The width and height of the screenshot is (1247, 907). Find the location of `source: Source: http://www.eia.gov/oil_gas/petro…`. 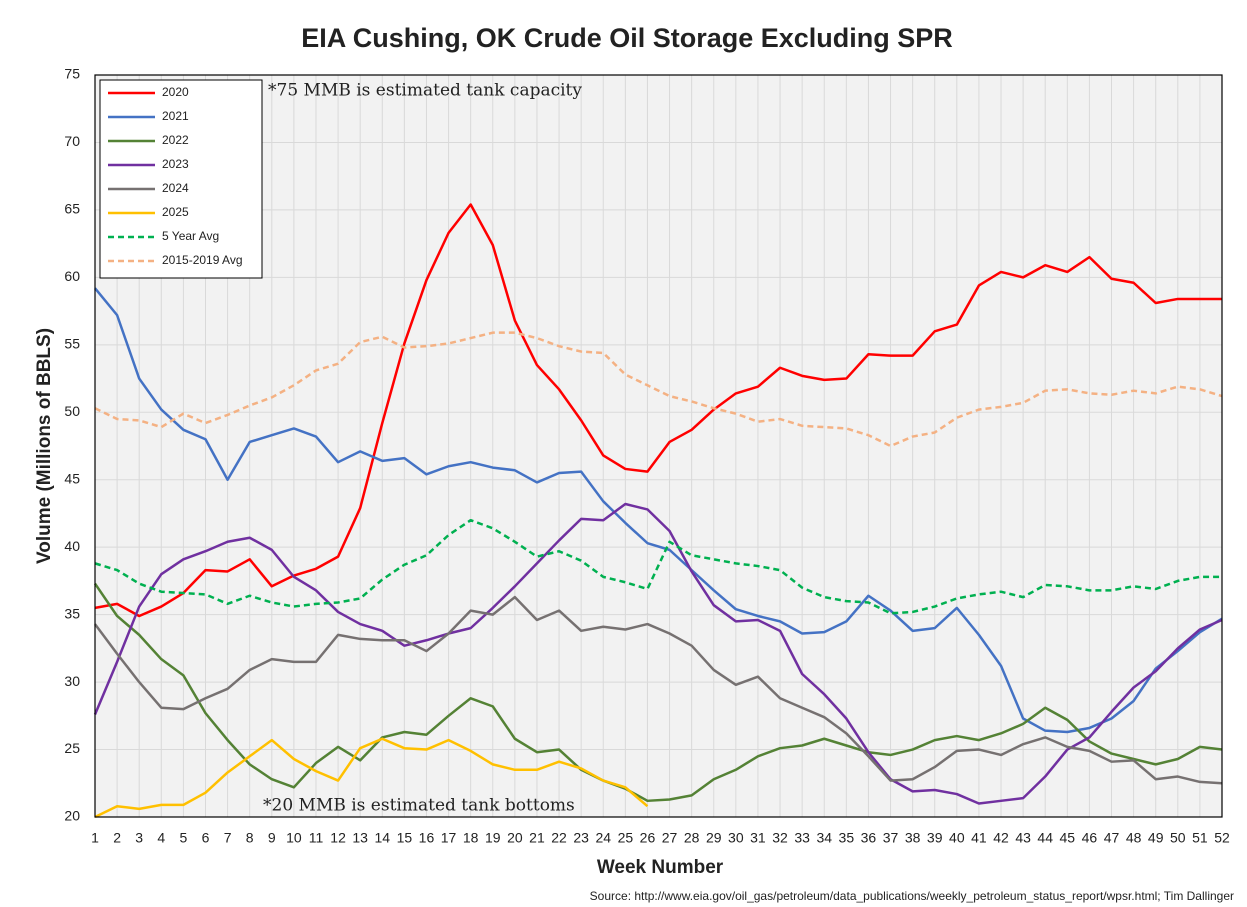

source: Source: http://www.eia.gov/oil_gas/petro… is located at coordinates (912, 896).